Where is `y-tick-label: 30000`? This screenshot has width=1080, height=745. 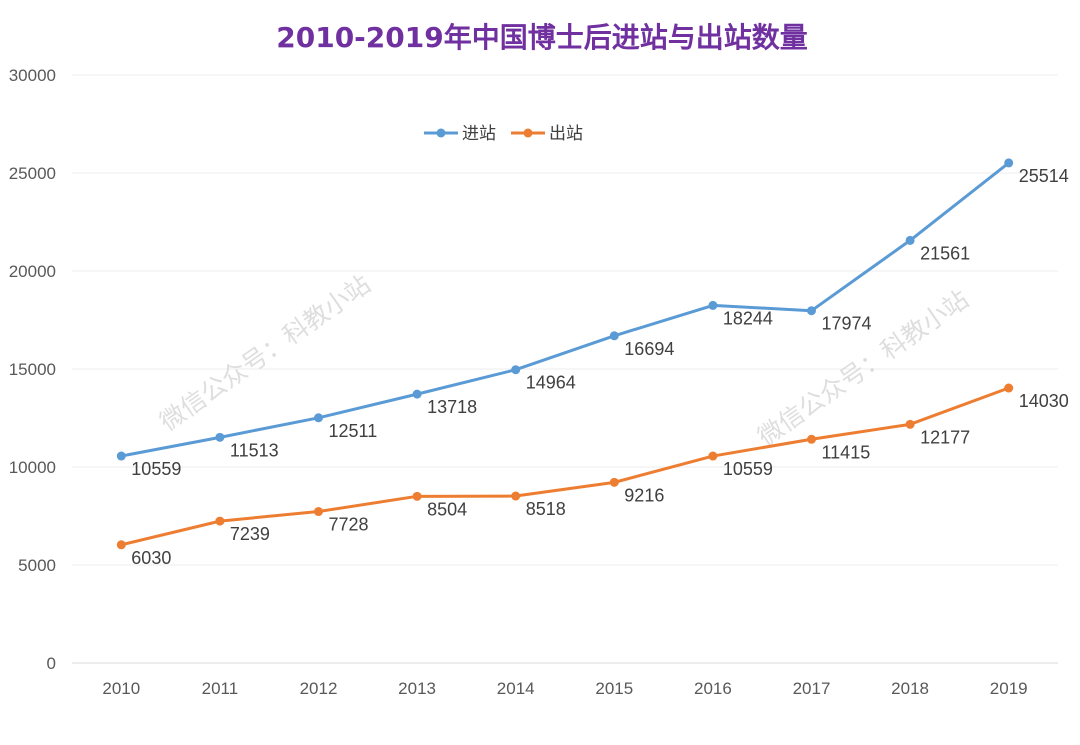
y-tick-label: 30000 is located at coordinates (32, 75).